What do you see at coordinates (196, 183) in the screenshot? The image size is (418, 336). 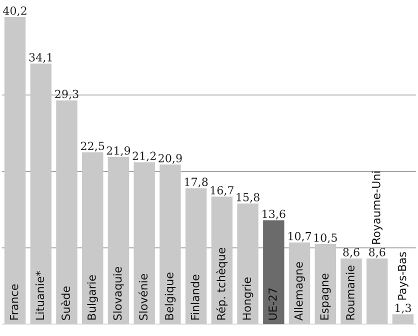 I see `data-label: 17,8` at bounding box center [196, 183].